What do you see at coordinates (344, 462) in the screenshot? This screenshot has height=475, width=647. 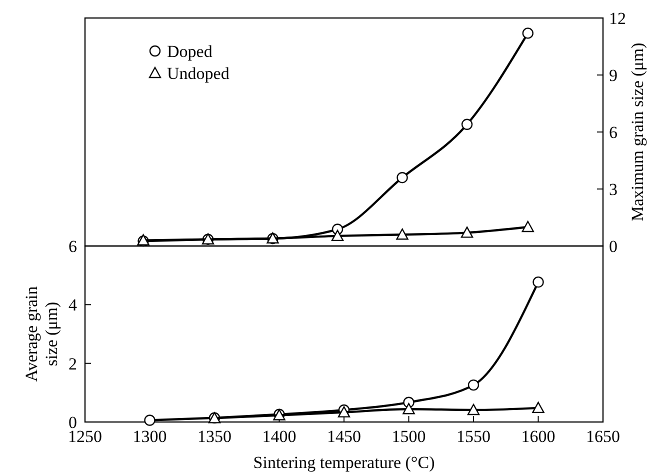 I see `x-axis-title: Sintering temperature (°C)` at bounding box center [344, 462].